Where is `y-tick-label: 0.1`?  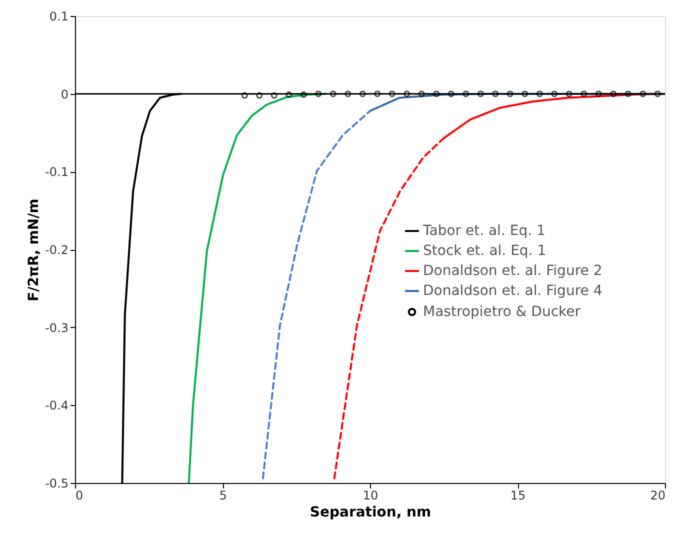 y-tick-label: 0.1 is located at coordinates (58, 17).